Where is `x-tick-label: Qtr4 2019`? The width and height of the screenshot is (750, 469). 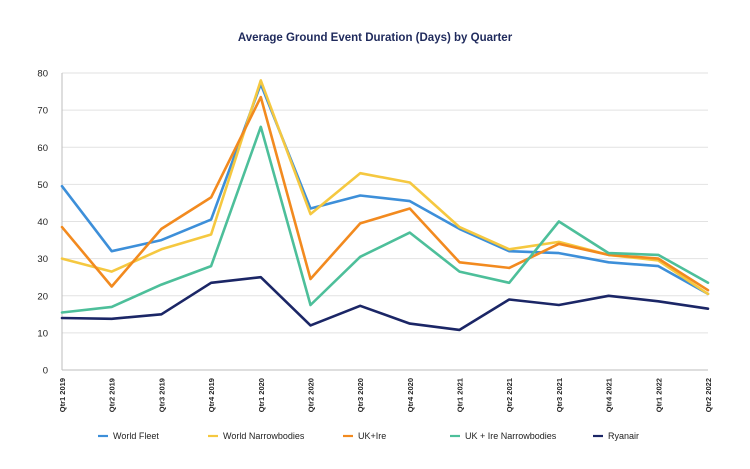
x-tick-label: Qtr4 2019 is located at coordinates (211, 395).